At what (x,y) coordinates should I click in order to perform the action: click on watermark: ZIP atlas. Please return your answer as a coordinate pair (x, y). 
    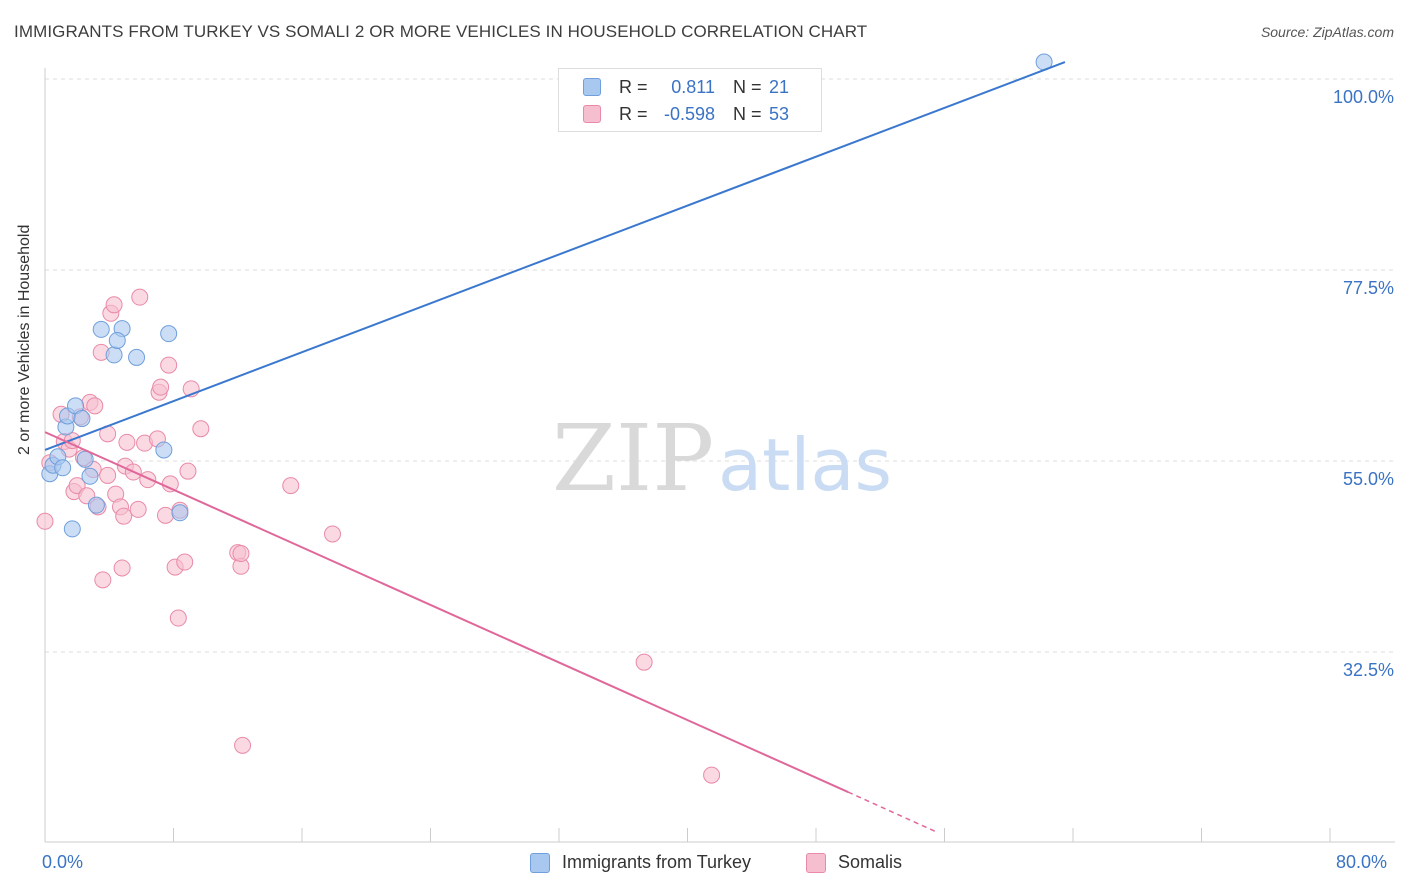
    Looking at the image, I should click on (722, 458).